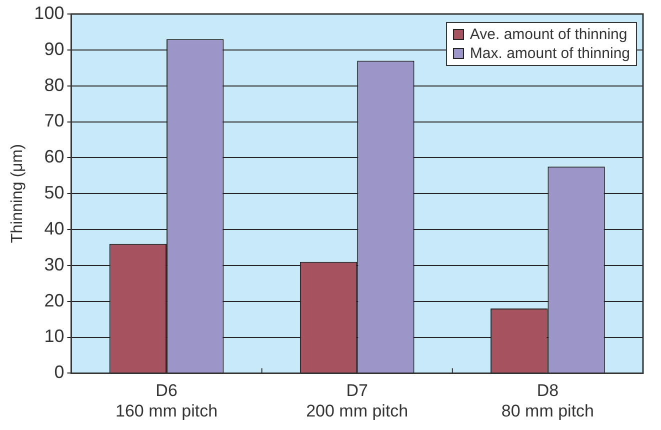 Image resolution: width=661 pixels, height=430 pixels. I want to click on y-tick-label: 0, so click(59, 372).